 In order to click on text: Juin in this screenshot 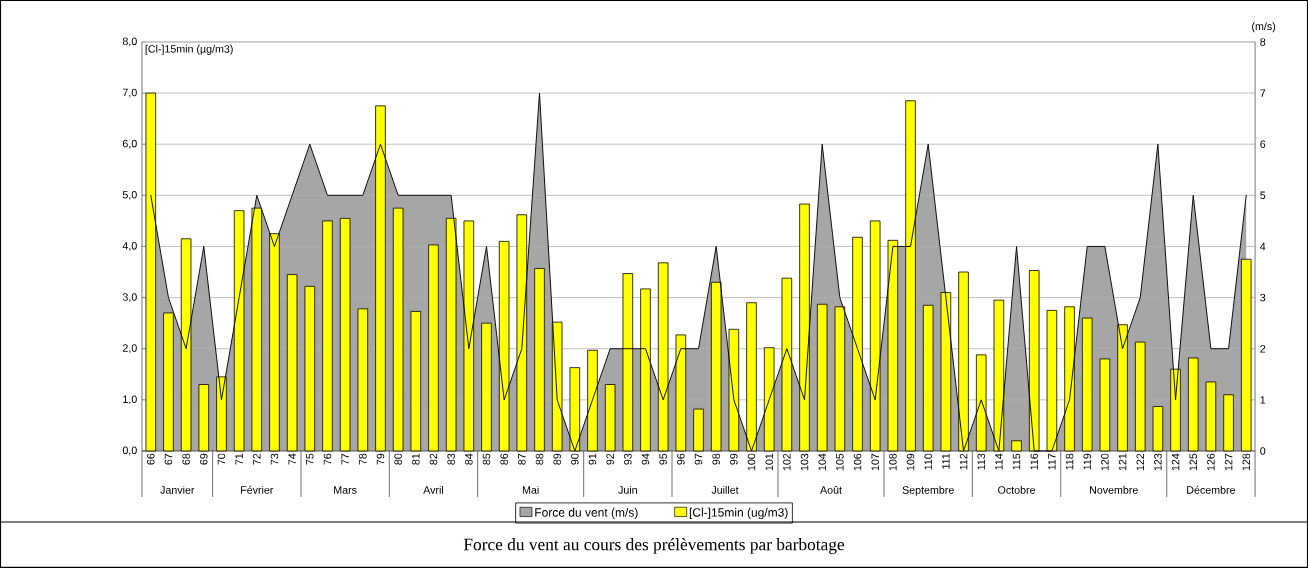, I will do `click(627, 489)`.